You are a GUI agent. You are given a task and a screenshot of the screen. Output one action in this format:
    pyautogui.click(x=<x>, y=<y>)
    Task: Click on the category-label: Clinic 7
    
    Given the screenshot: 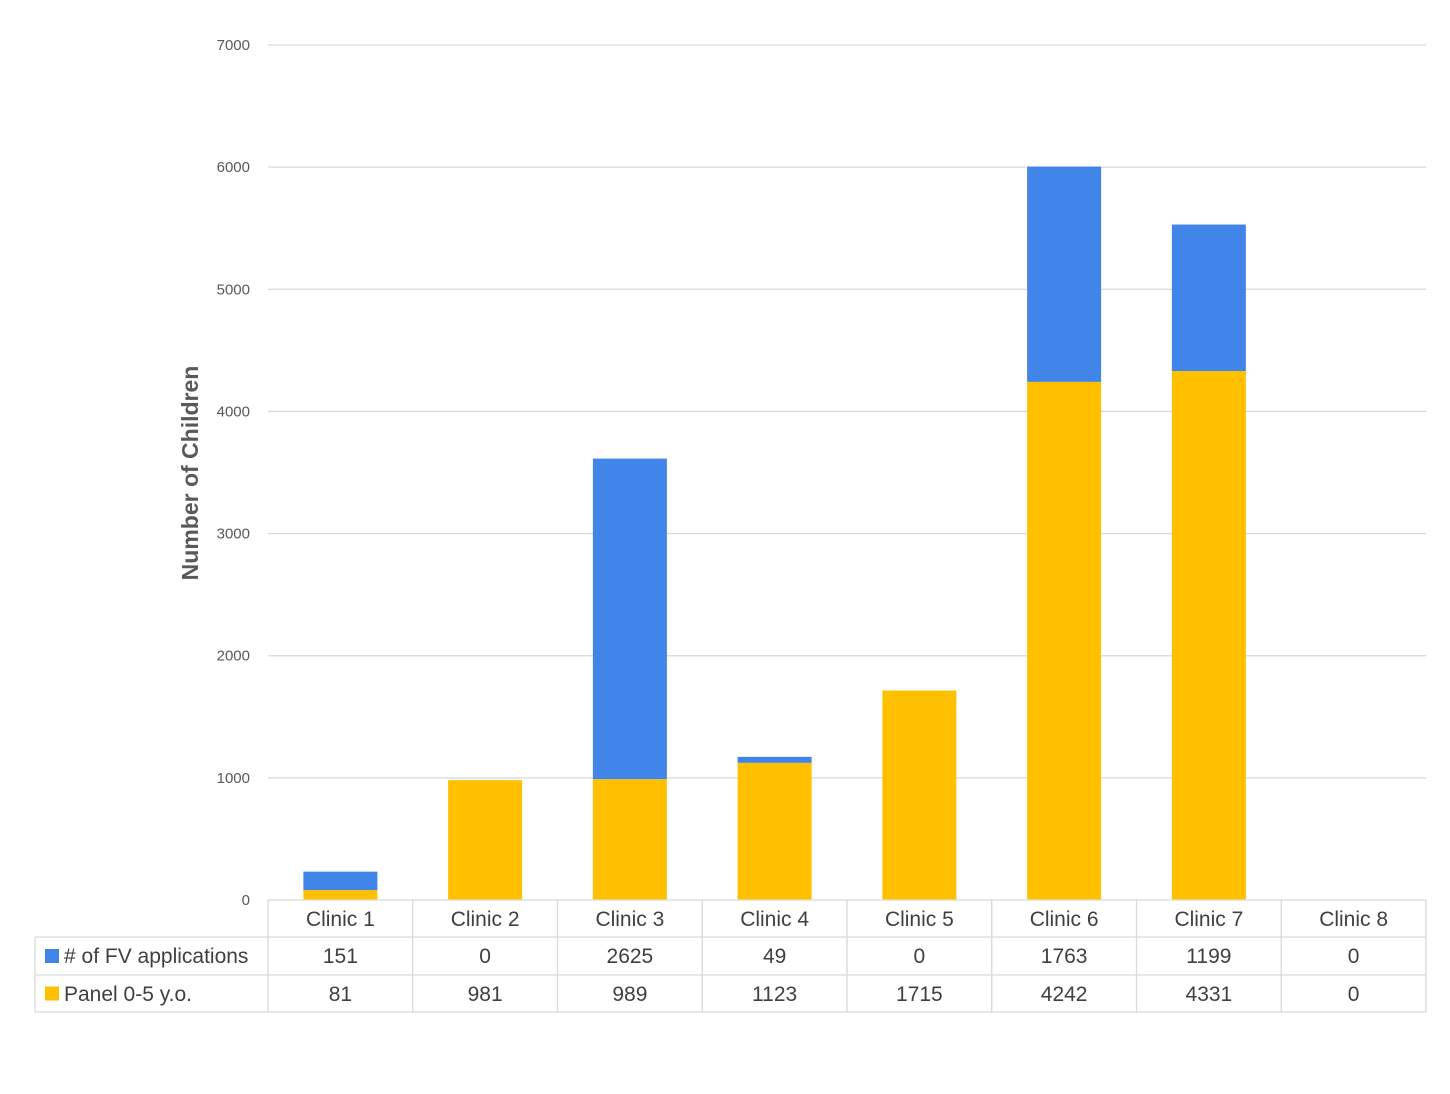 What is the action you would take?
    pyautogui.click(x=1208, y=919)
    